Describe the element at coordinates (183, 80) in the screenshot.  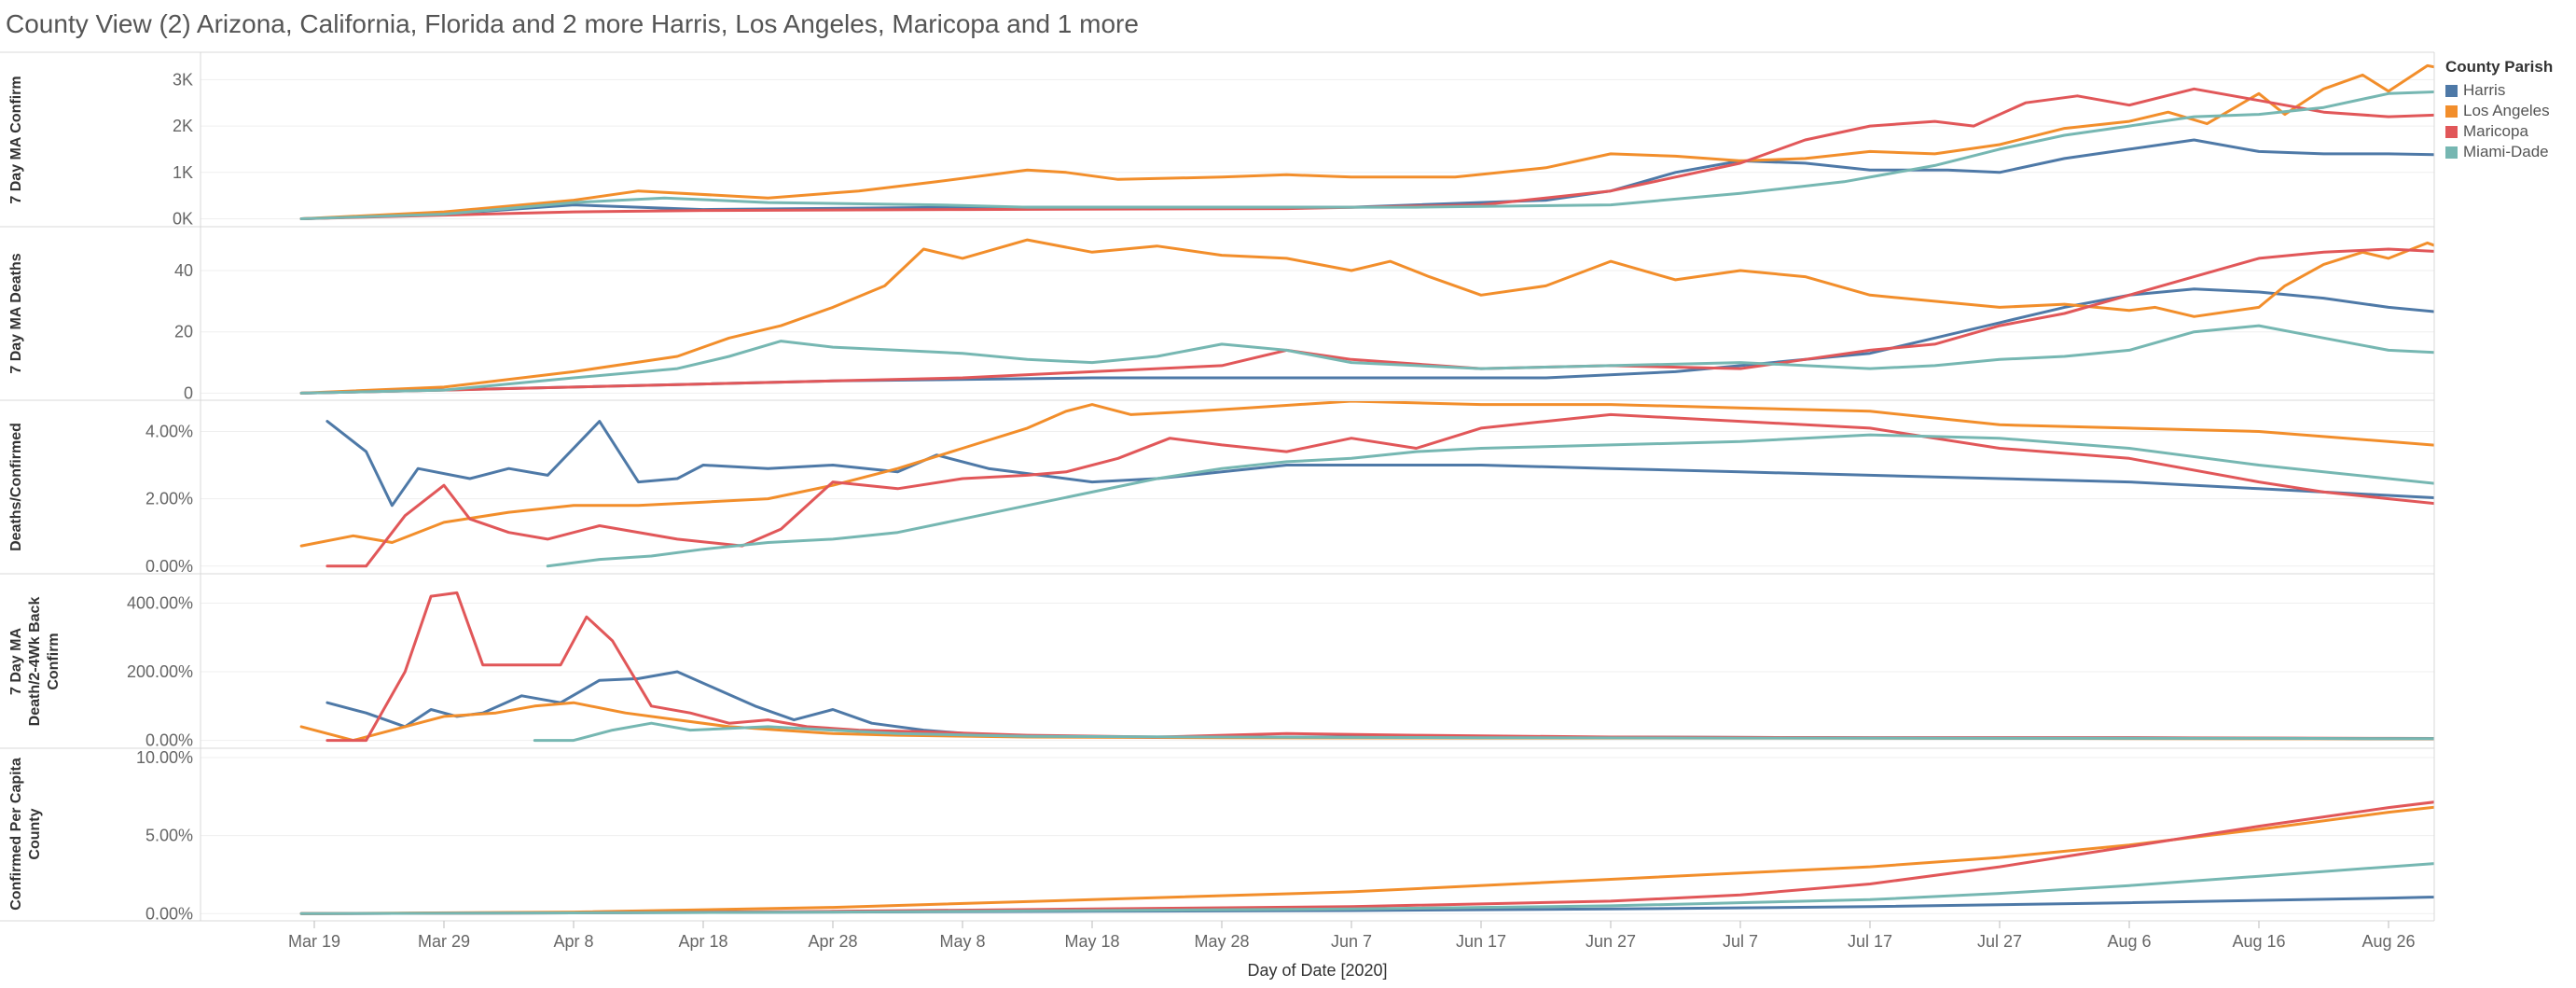
I see `y-tick-label: 3K` at that location.